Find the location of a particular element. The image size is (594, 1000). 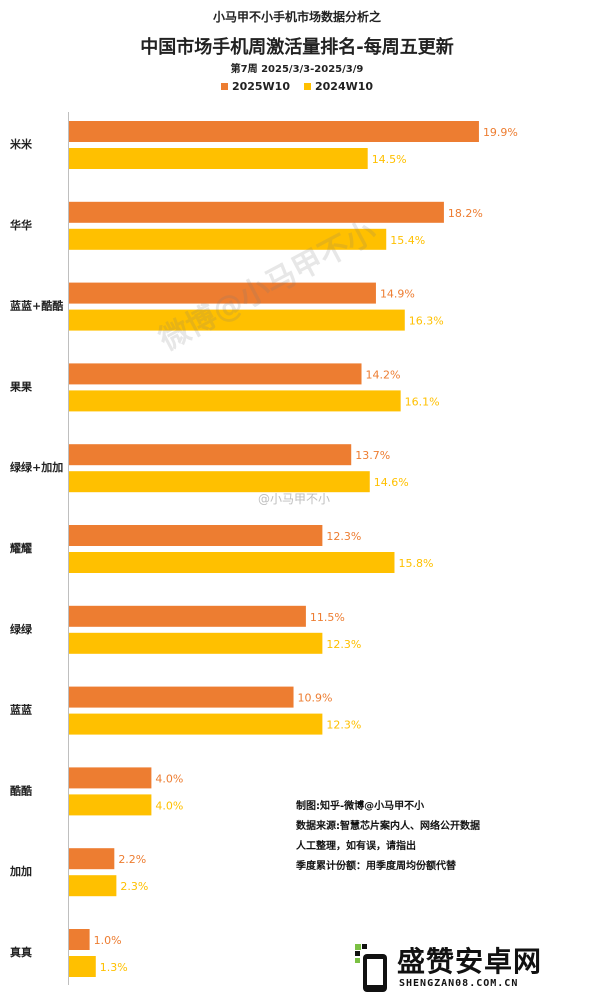

legend-label-2024: 2024W10 is located at coordinates (344, 86).